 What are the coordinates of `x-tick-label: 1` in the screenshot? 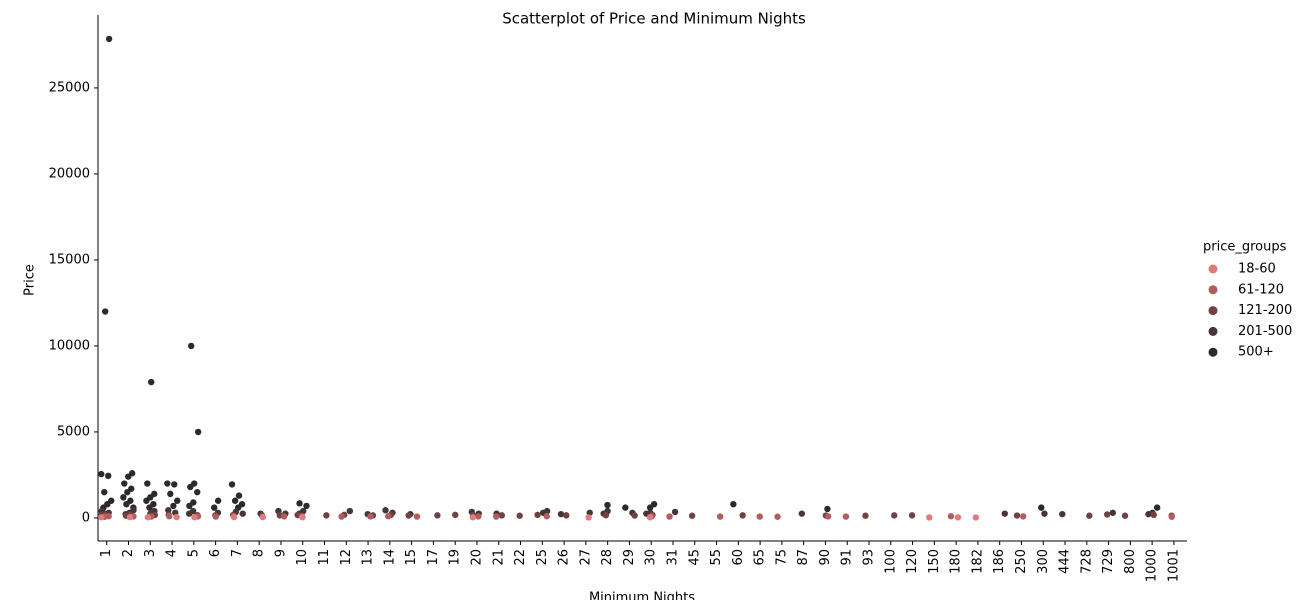 It's located at (106, 553).